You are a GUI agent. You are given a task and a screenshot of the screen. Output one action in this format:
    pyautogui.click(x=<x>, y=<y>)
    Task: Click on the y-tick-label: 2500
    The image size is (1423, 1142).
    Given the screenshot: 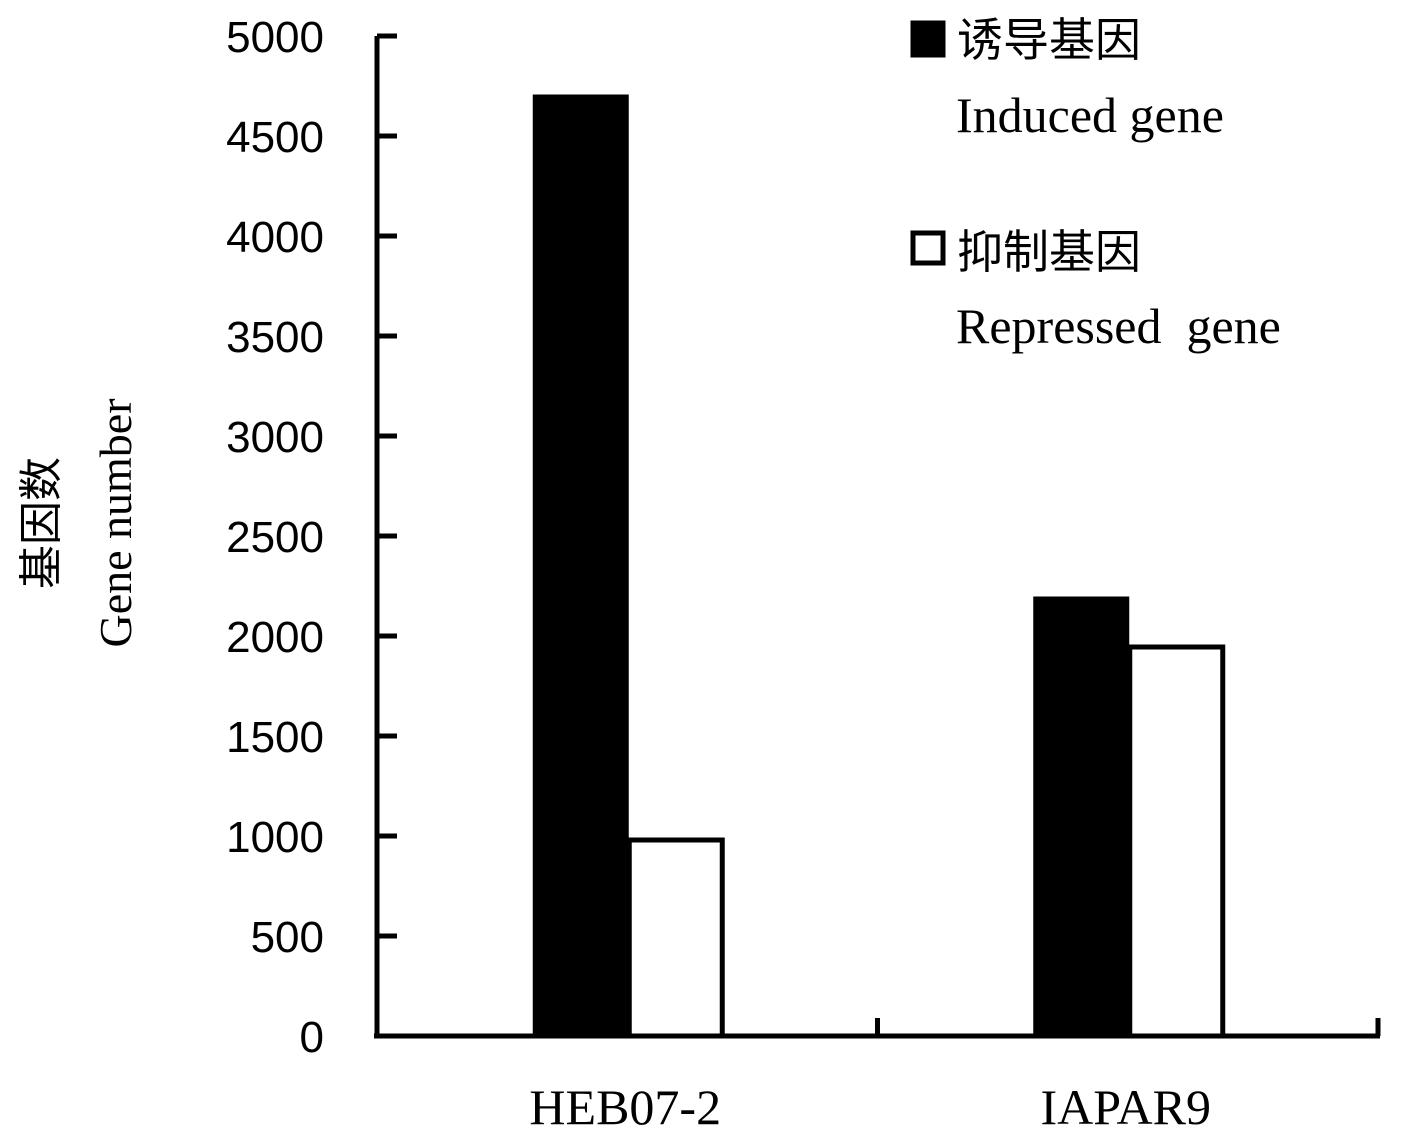 What is the action you would take?
    pyautogui.click(x=275, y=537)
    